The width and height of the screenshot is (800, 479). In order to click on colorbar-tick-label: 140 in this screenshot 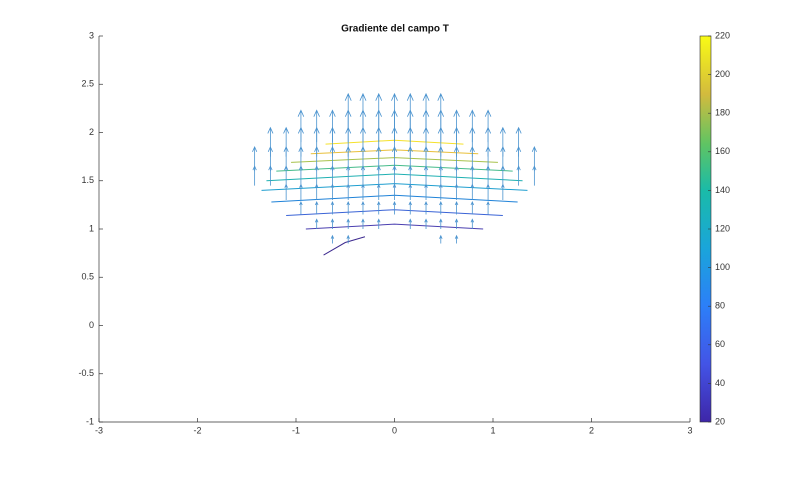, I will do `click(722, 190)`.